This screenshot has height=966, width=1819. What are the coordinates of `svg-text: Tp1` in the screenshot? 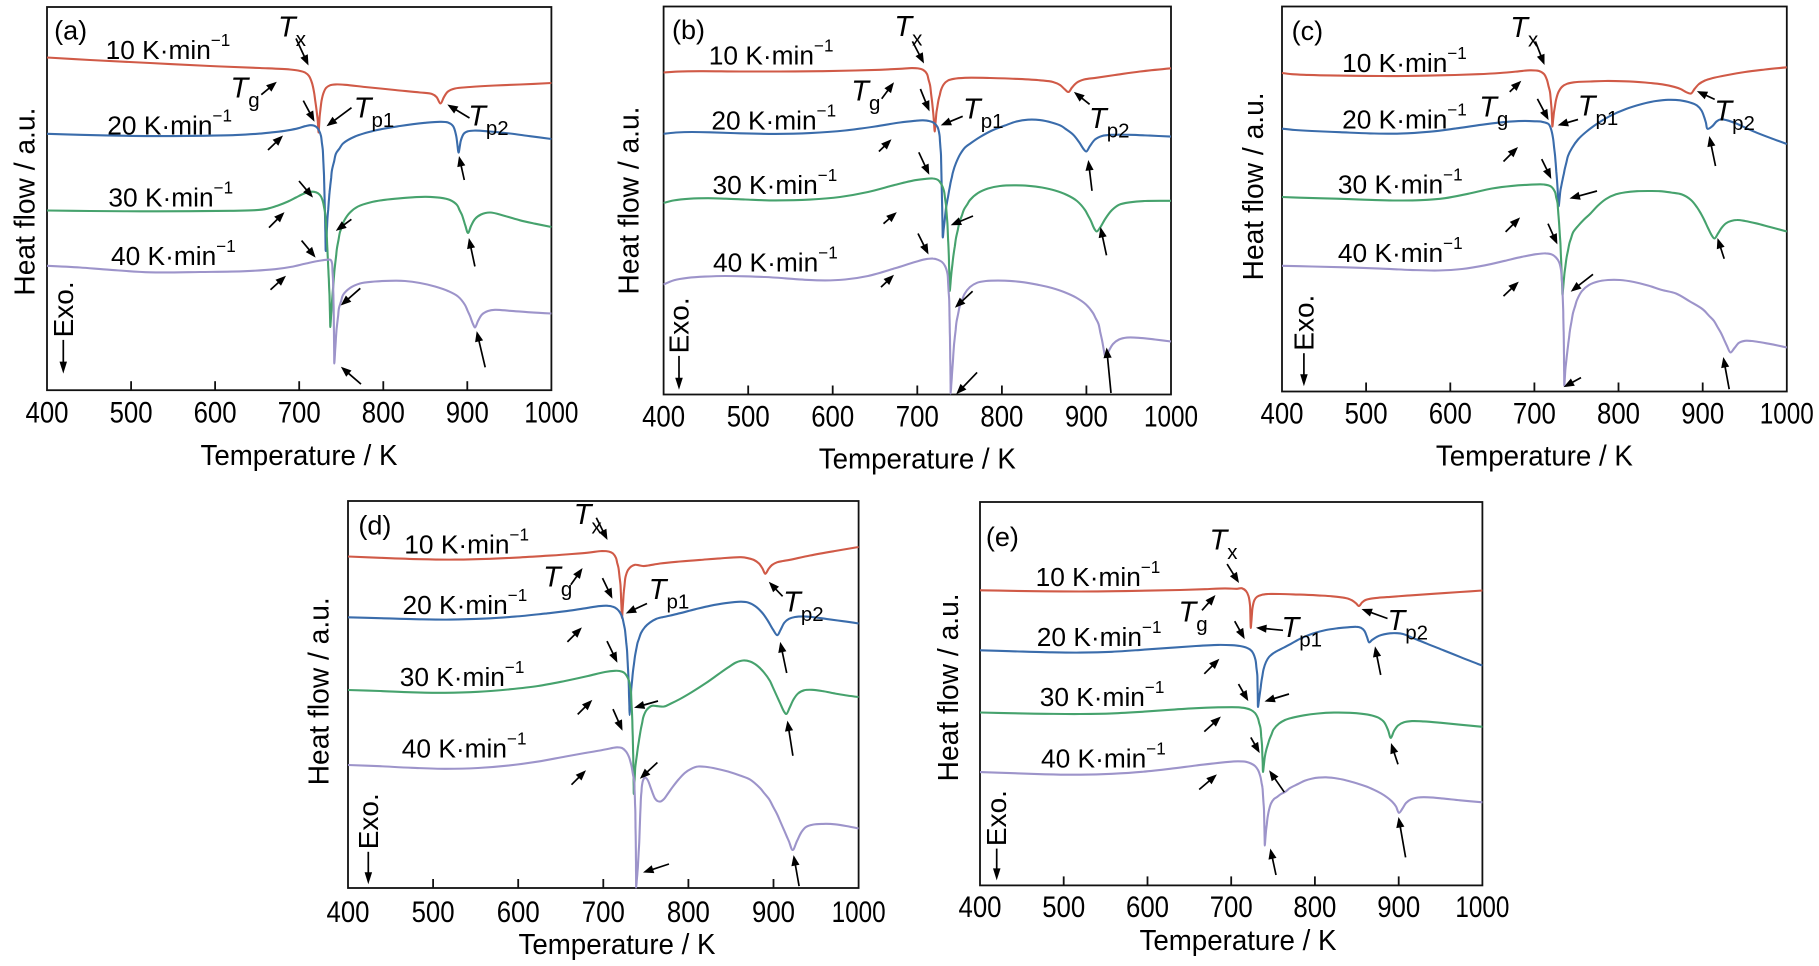 It's located at (1302, 632).